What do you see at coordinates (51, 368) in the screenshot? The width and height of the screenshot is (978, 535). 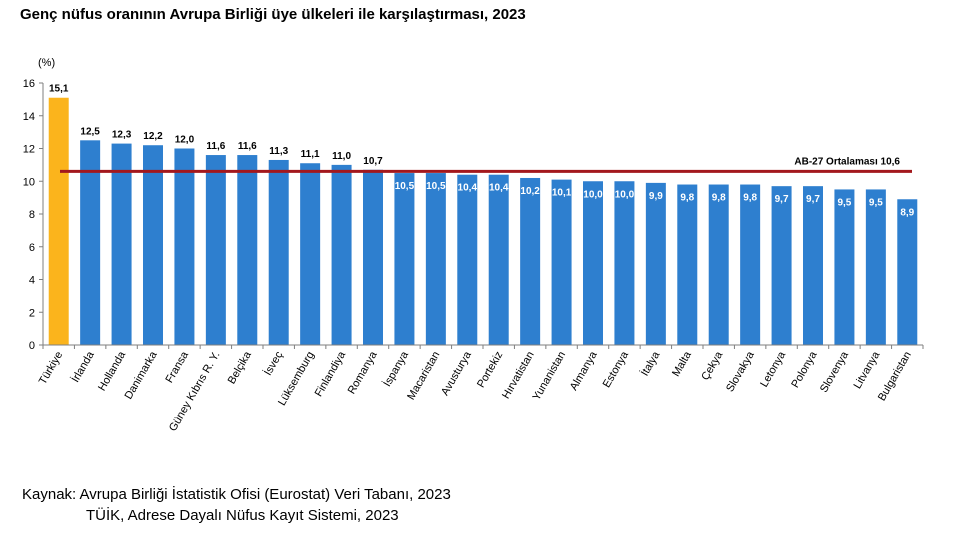 I see `x-category-label: Türkiye` at bounding box center [51, 368].